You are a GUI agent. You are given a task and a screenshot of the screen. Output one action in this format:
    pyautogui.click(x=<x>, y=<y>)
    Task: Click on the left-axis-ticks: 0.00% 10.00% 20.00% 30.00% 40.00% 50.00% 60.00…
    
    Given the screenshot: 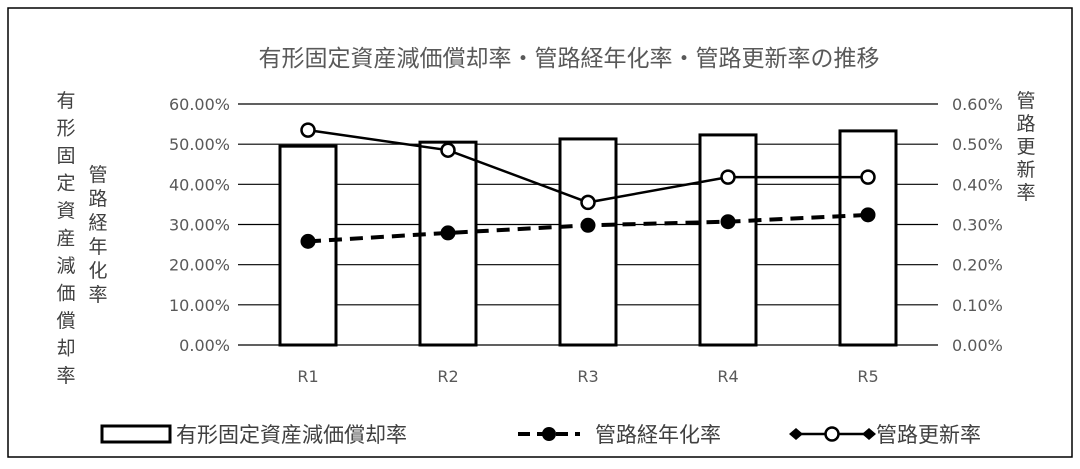 What is the action you would take?
    pyautogui.click(x=199, y=225)
    